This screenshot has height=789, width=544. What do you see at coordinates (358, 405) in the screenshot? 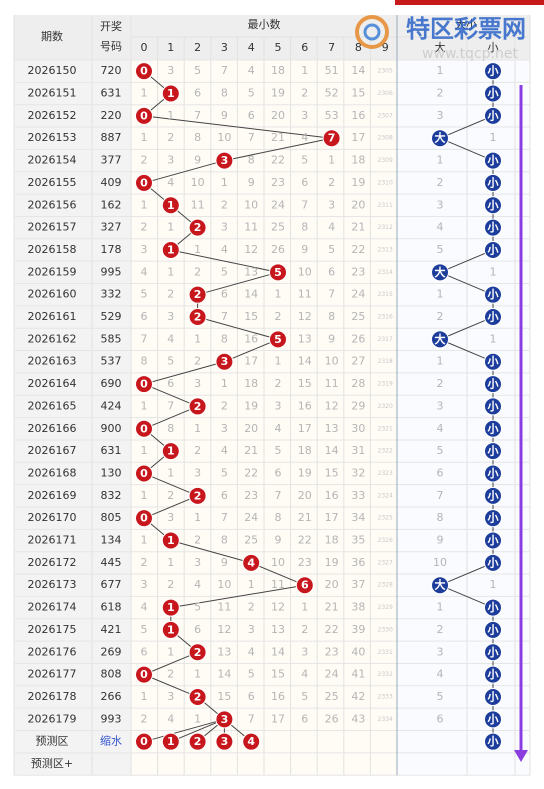
I see `cell: 29` at bounding box center [358, 405].